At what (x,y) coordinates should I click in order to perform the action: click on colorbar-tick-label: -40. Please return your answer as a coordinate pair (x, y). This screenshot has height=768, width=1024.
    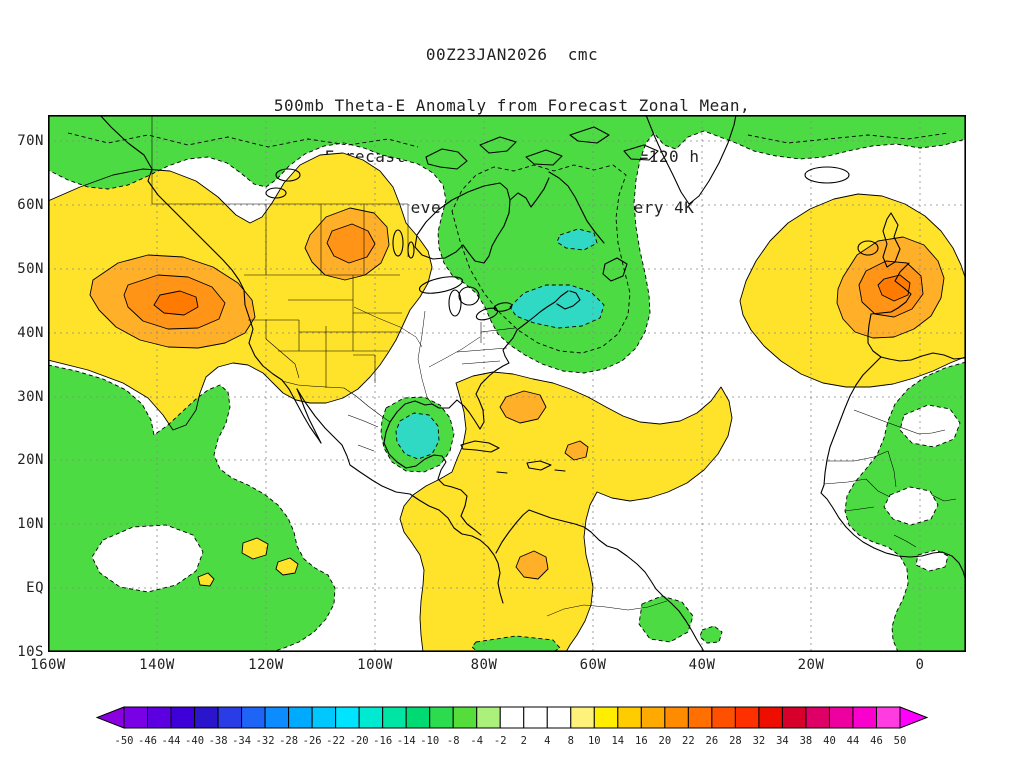
    Looking at the image, I should click on (194, 741).